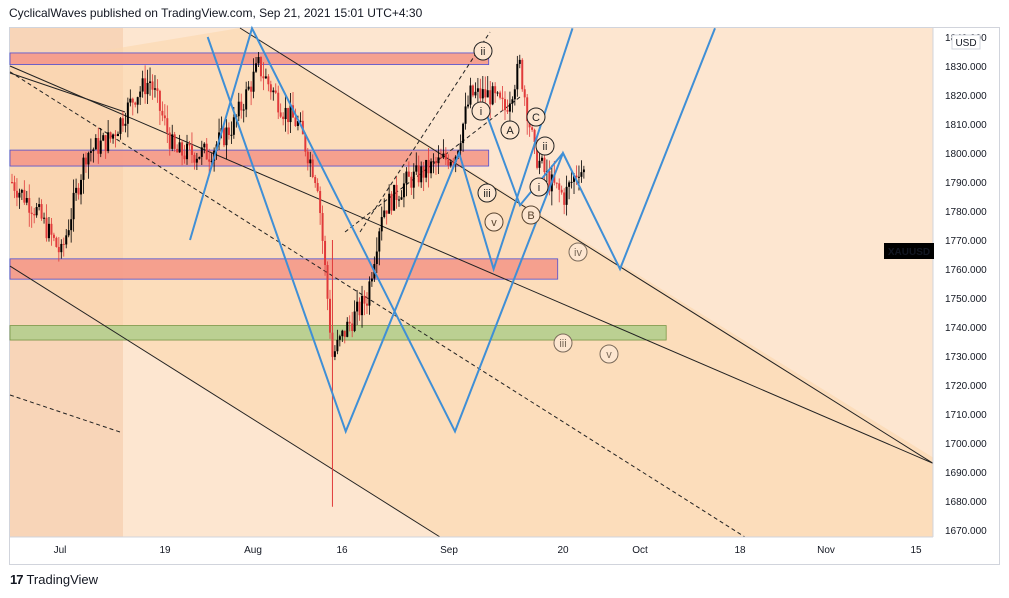  What do you see at coordinates (966, 154) in the screenshot?
I see `y-tick-label: 1800.000` at bounding box center [966, 154].